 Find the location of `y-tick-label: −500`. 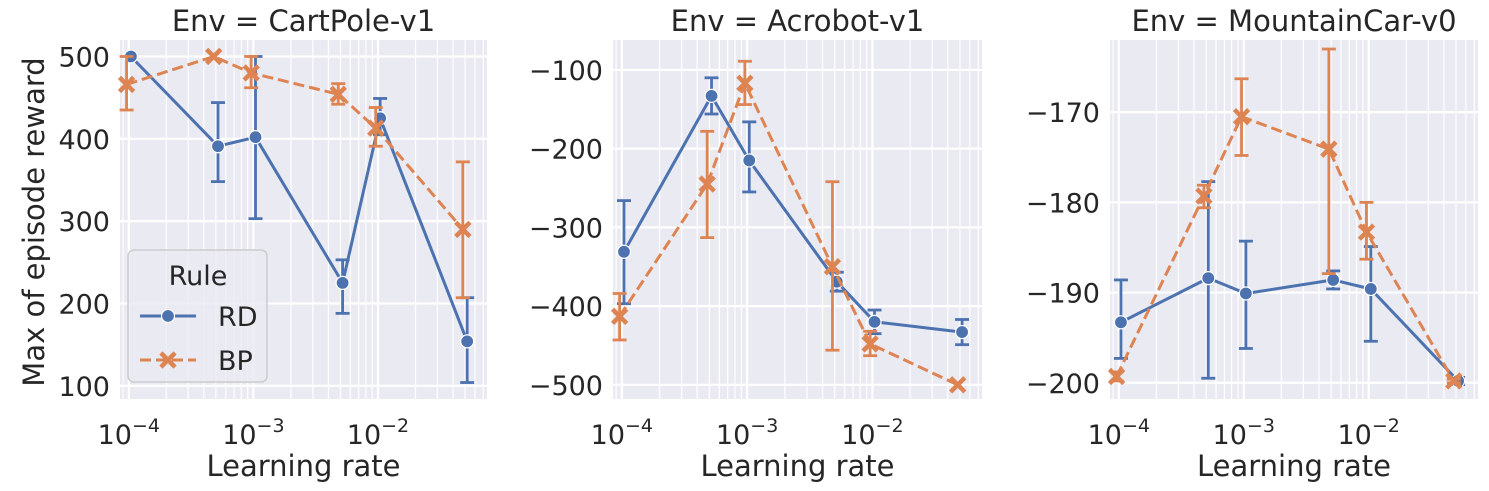

y-tick-label: −500 is located at coordinates (566, 386).